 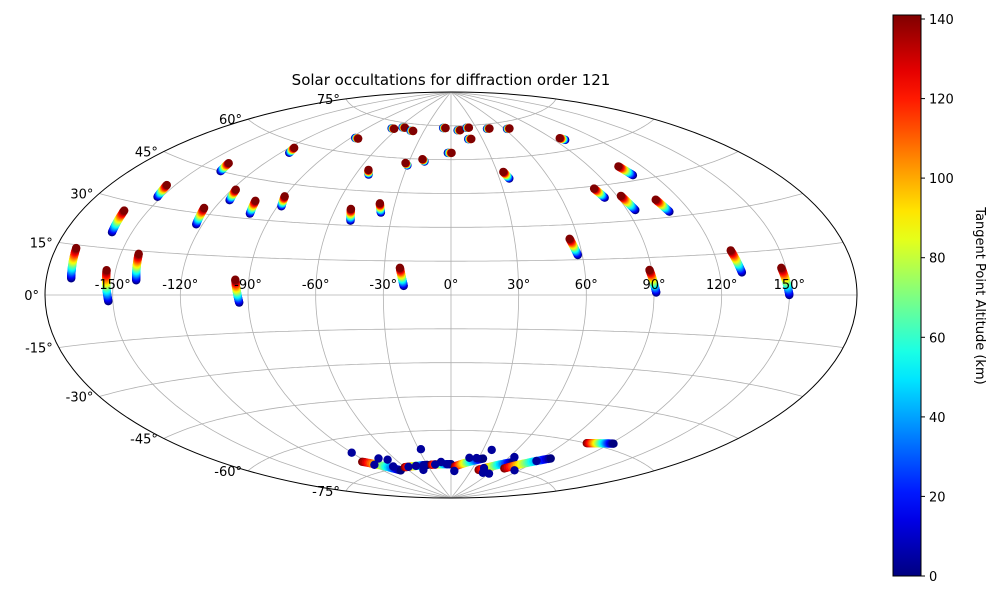 What do you see at coordinates (941, 20) in the screenshot?
I see `colorbar-tick-label: 140` at bounding box center [941, 20].